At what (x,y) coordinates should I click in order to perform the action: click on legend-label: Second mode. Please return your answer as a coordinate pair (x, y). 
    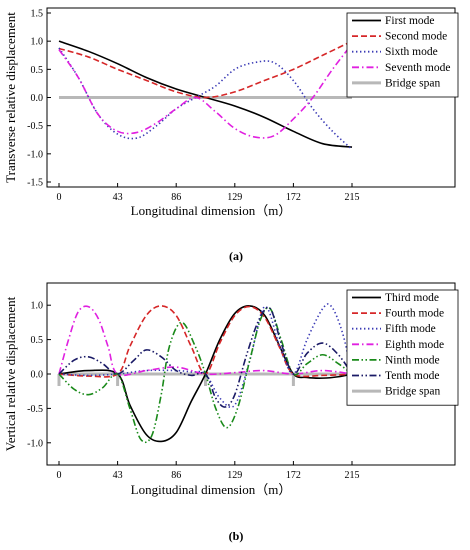
    Looking at the image, I should click on (416, 37).